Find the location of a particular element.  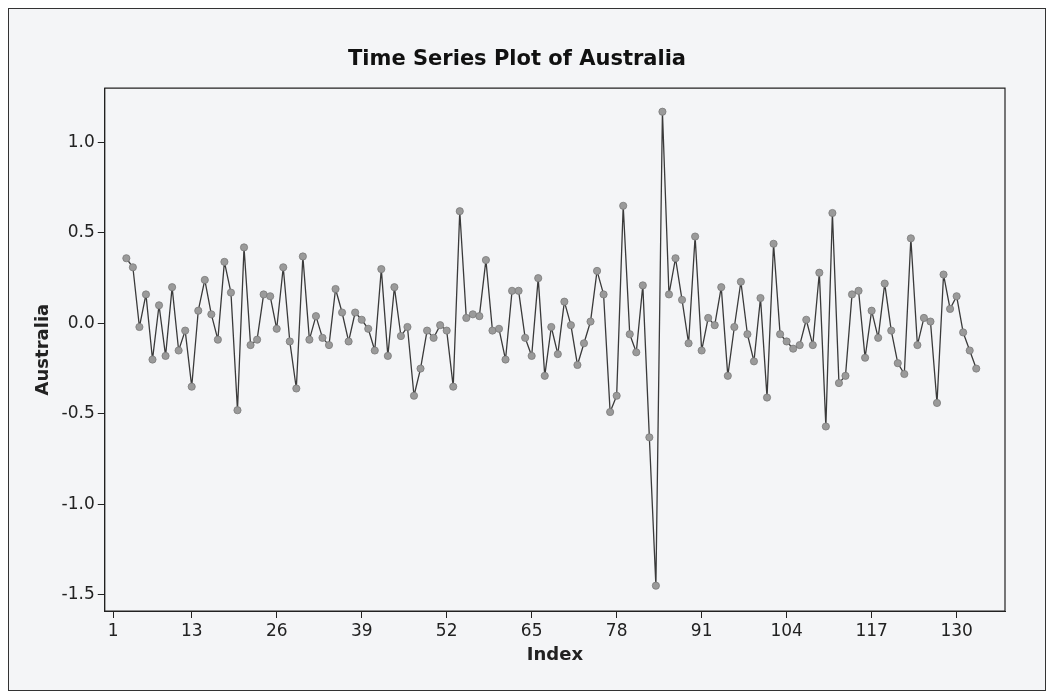

chart-title: Time Series Plot of Australia is located at coordinates (517, 58).